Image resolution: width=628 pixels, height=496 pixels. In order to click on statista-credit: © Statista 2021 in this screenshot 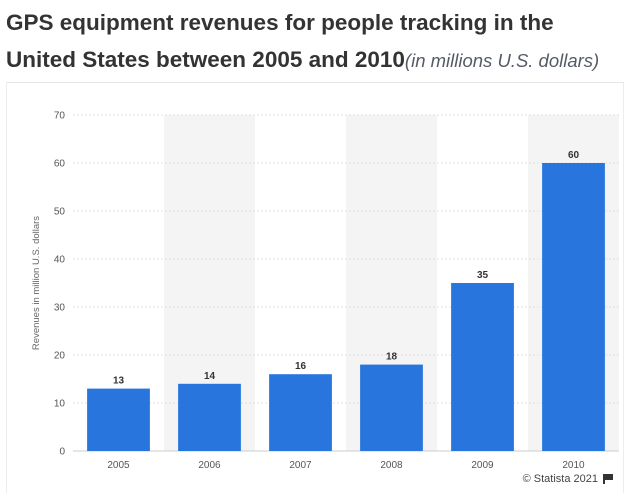, I will do `click(568, 479)`.